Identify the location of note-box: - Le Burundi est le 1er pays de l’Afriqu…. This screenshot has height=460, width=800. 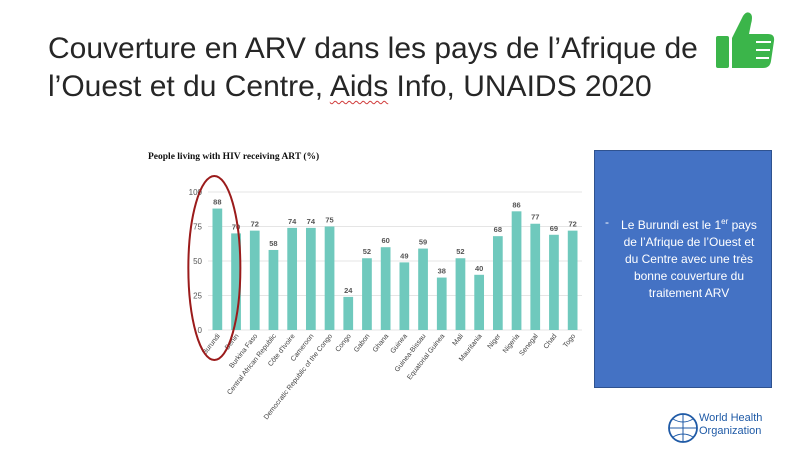
(683, 269).